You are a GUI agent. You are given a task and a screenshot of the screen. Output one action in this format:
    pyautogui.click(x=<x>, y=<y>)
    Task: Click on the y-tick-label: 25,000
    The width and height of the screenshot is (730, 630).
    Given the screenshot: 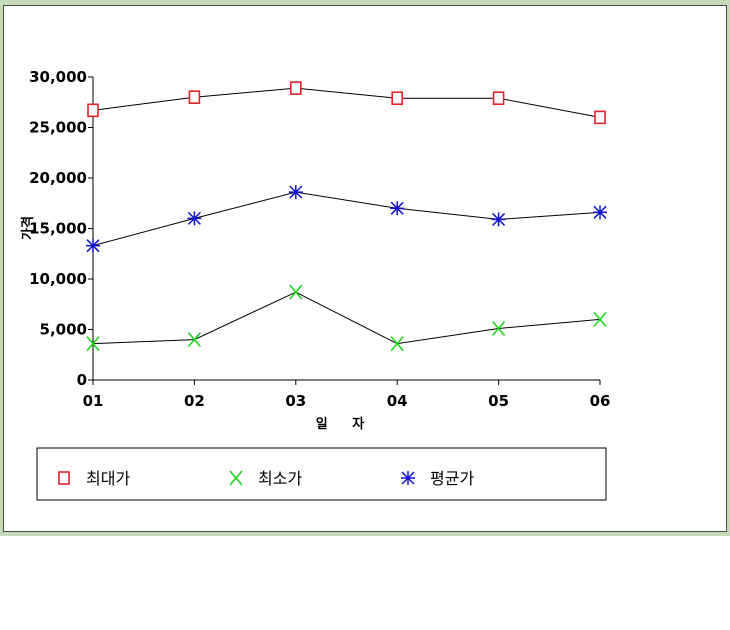 What is the action you would take?
    pyautogui.click(x=58, y=128)
    